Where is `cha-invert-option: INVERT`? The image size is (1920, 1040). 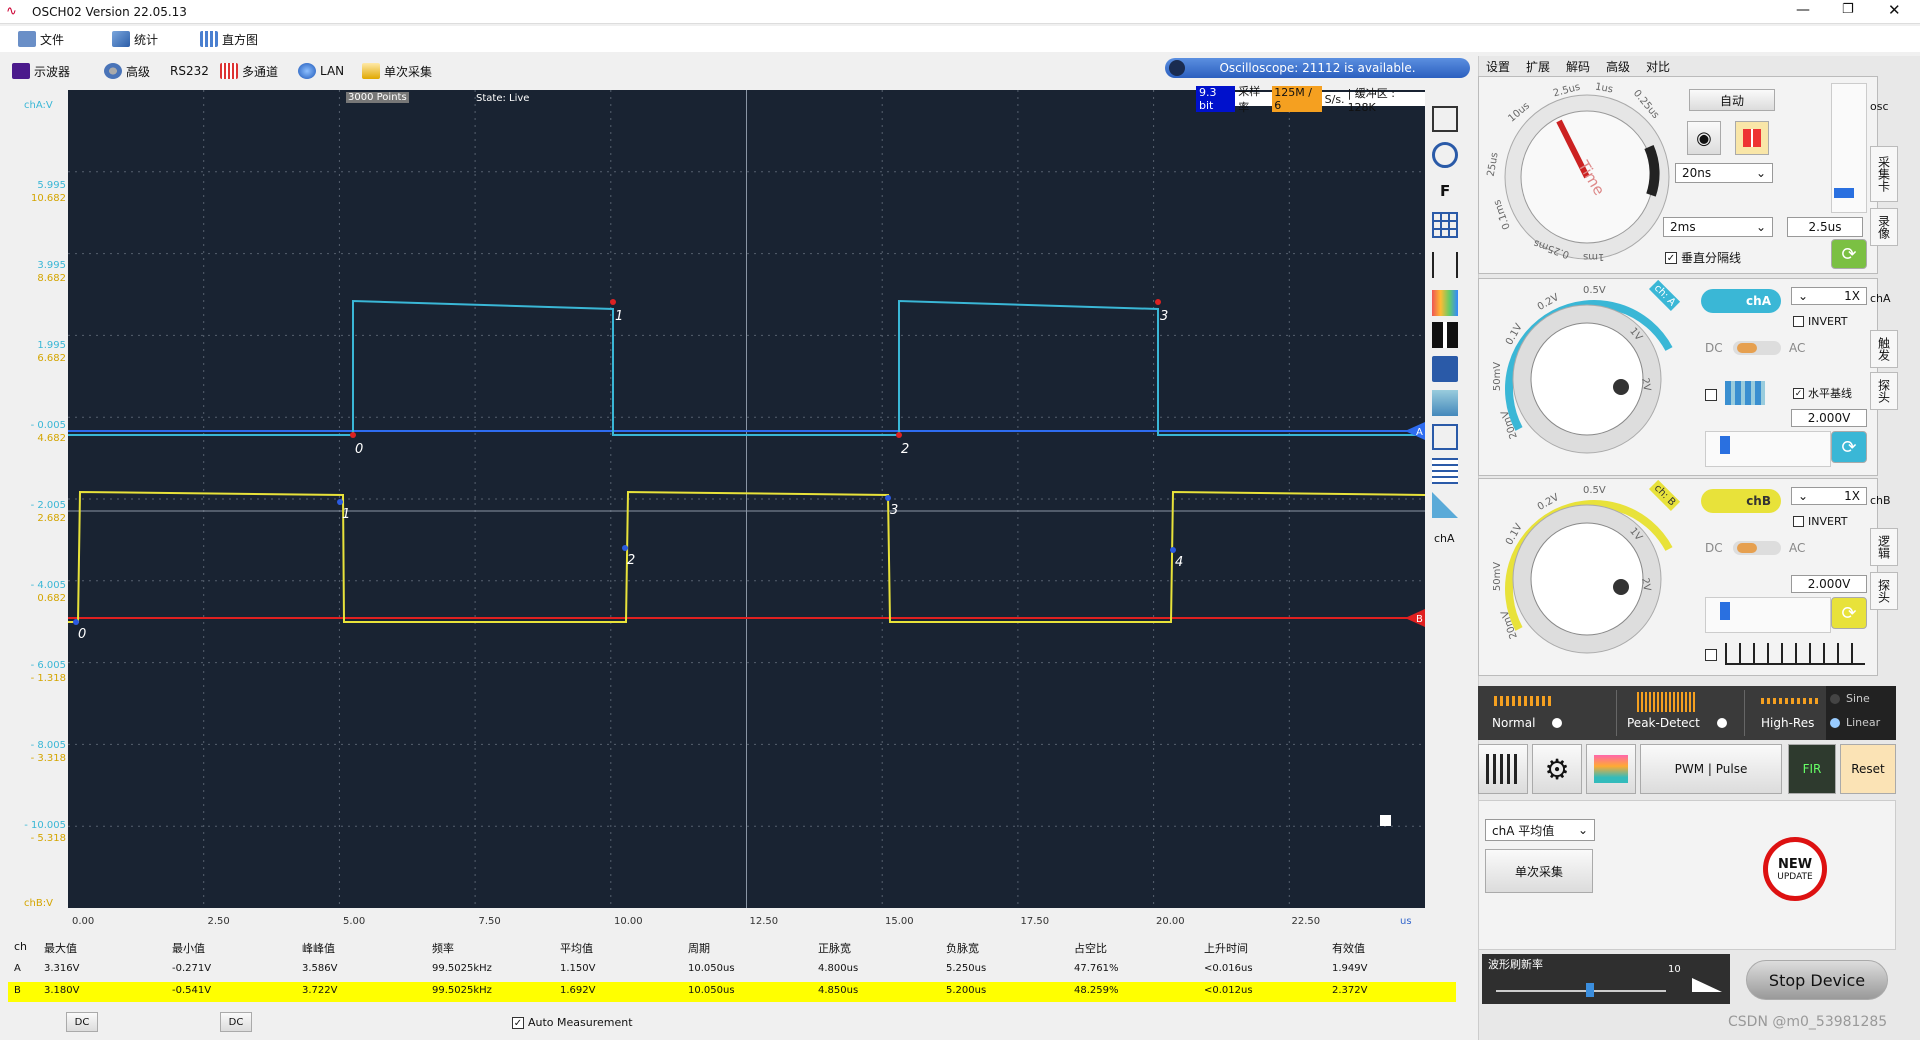
cha-invert-option: INVERT is located at coordinates (1820, 321).